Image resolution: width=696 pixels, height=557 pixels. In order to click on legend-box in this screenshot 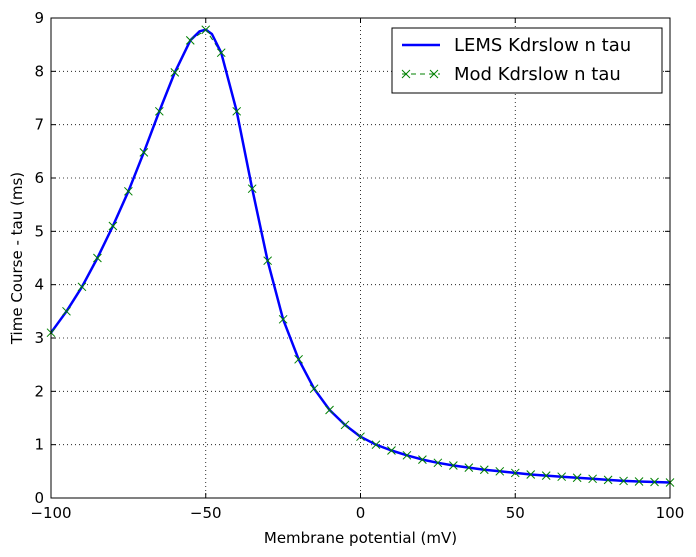, I will do `click(527, 60)`.